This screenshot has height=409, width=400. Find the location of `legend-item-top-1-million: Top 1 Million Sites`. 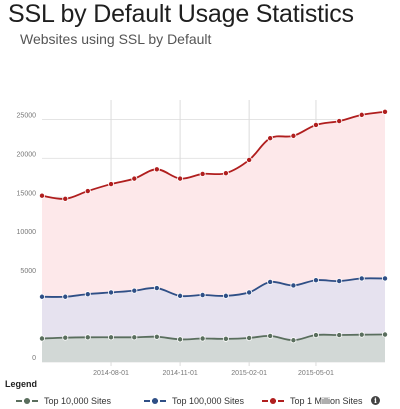

legend-item-top-1-million: Top 1 Million Sites is located at coordinates (312, 401).